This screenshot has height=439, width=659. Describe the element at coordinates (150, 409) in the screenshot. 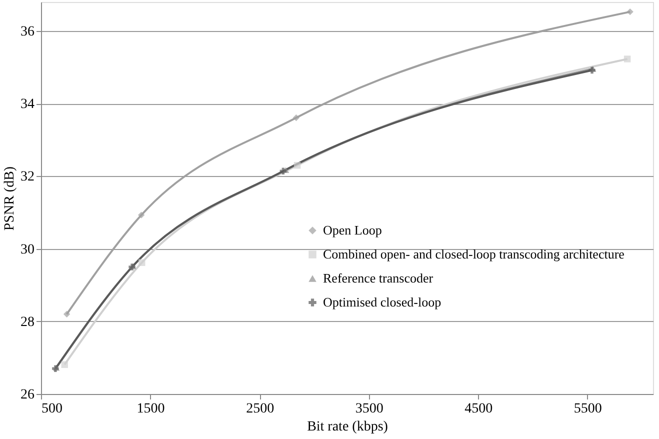

I see `x-tick-label: 1500` at that location.